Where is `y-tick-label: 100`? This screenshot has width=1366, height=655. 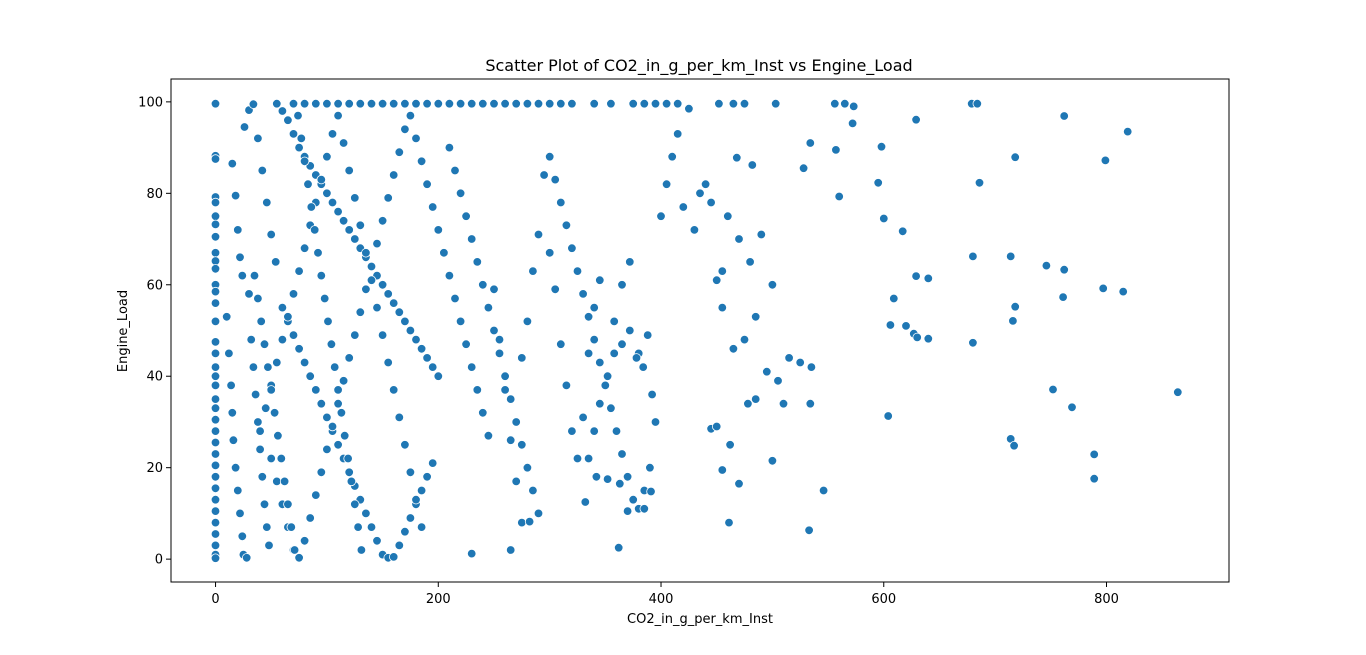 y-tick-label: 100 is located at coordinates (150, 102).